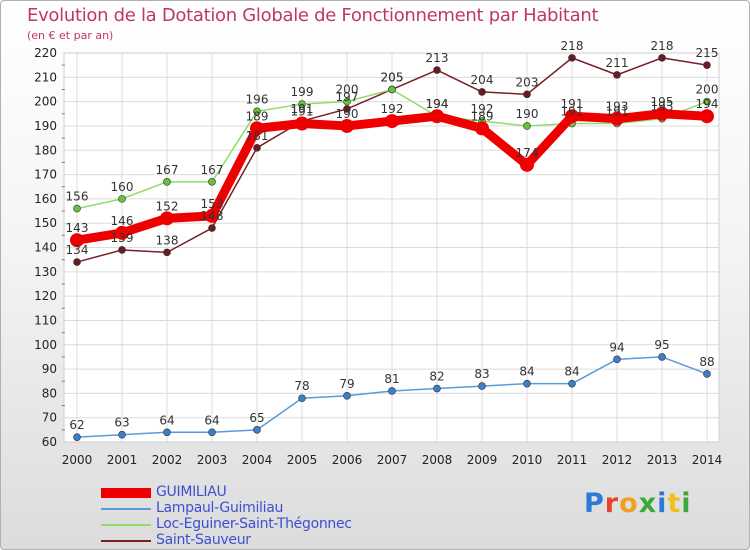 The image size is (750, 550). I want to click on legend-label-lampaul: Lampaul-Guimiliau, so click(220, 508).